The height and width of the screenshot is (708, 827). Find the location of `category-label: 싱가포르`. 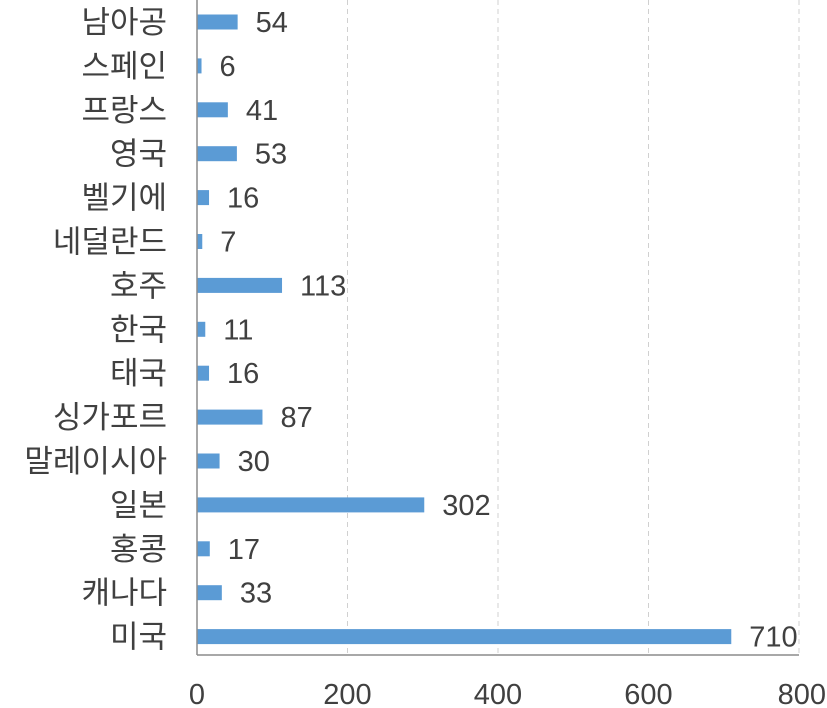

category-label: 싱가포르 is located at coordinates (110, 418).